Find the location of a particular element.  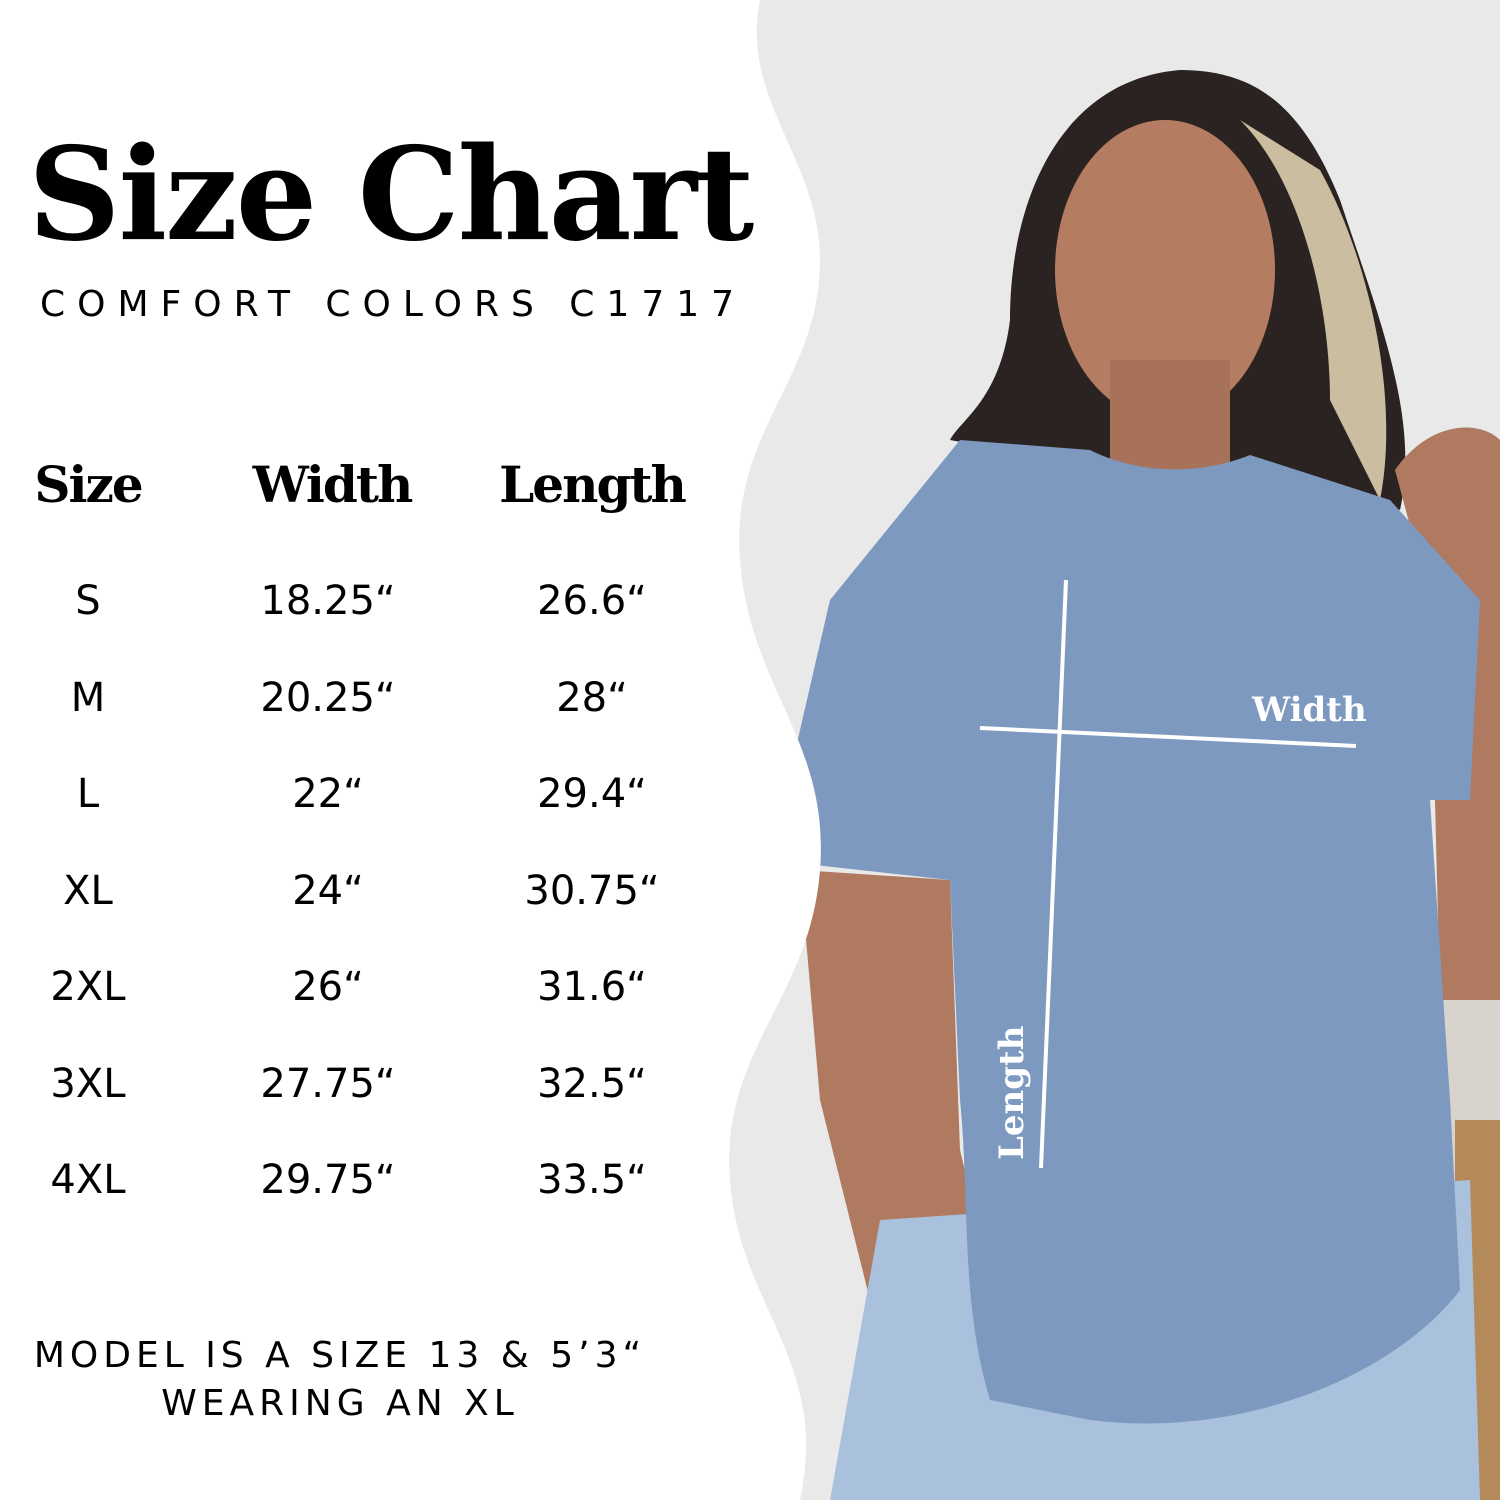

model-note-line2: WEARING AN XL is located at coordinates (340, 1403).